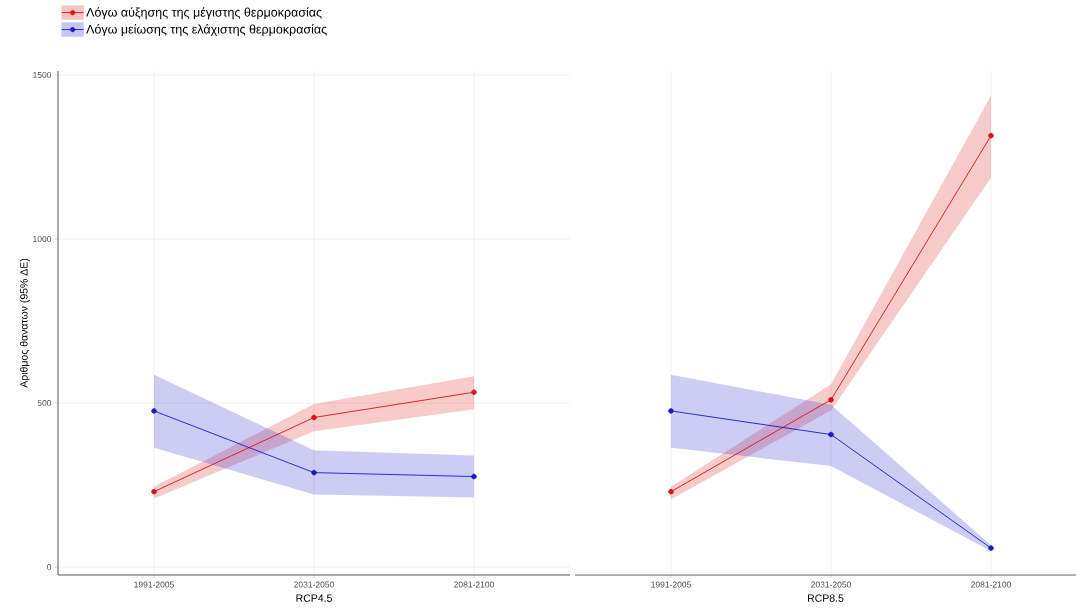 Image resolution: width=1076 pixels, height=613 pixels. Describe the element at coordinates (204, 13) in the screenshot. I see `legend-label: Λόγω αύξησης της μέγιστης θερμοκρασίας` at that location.